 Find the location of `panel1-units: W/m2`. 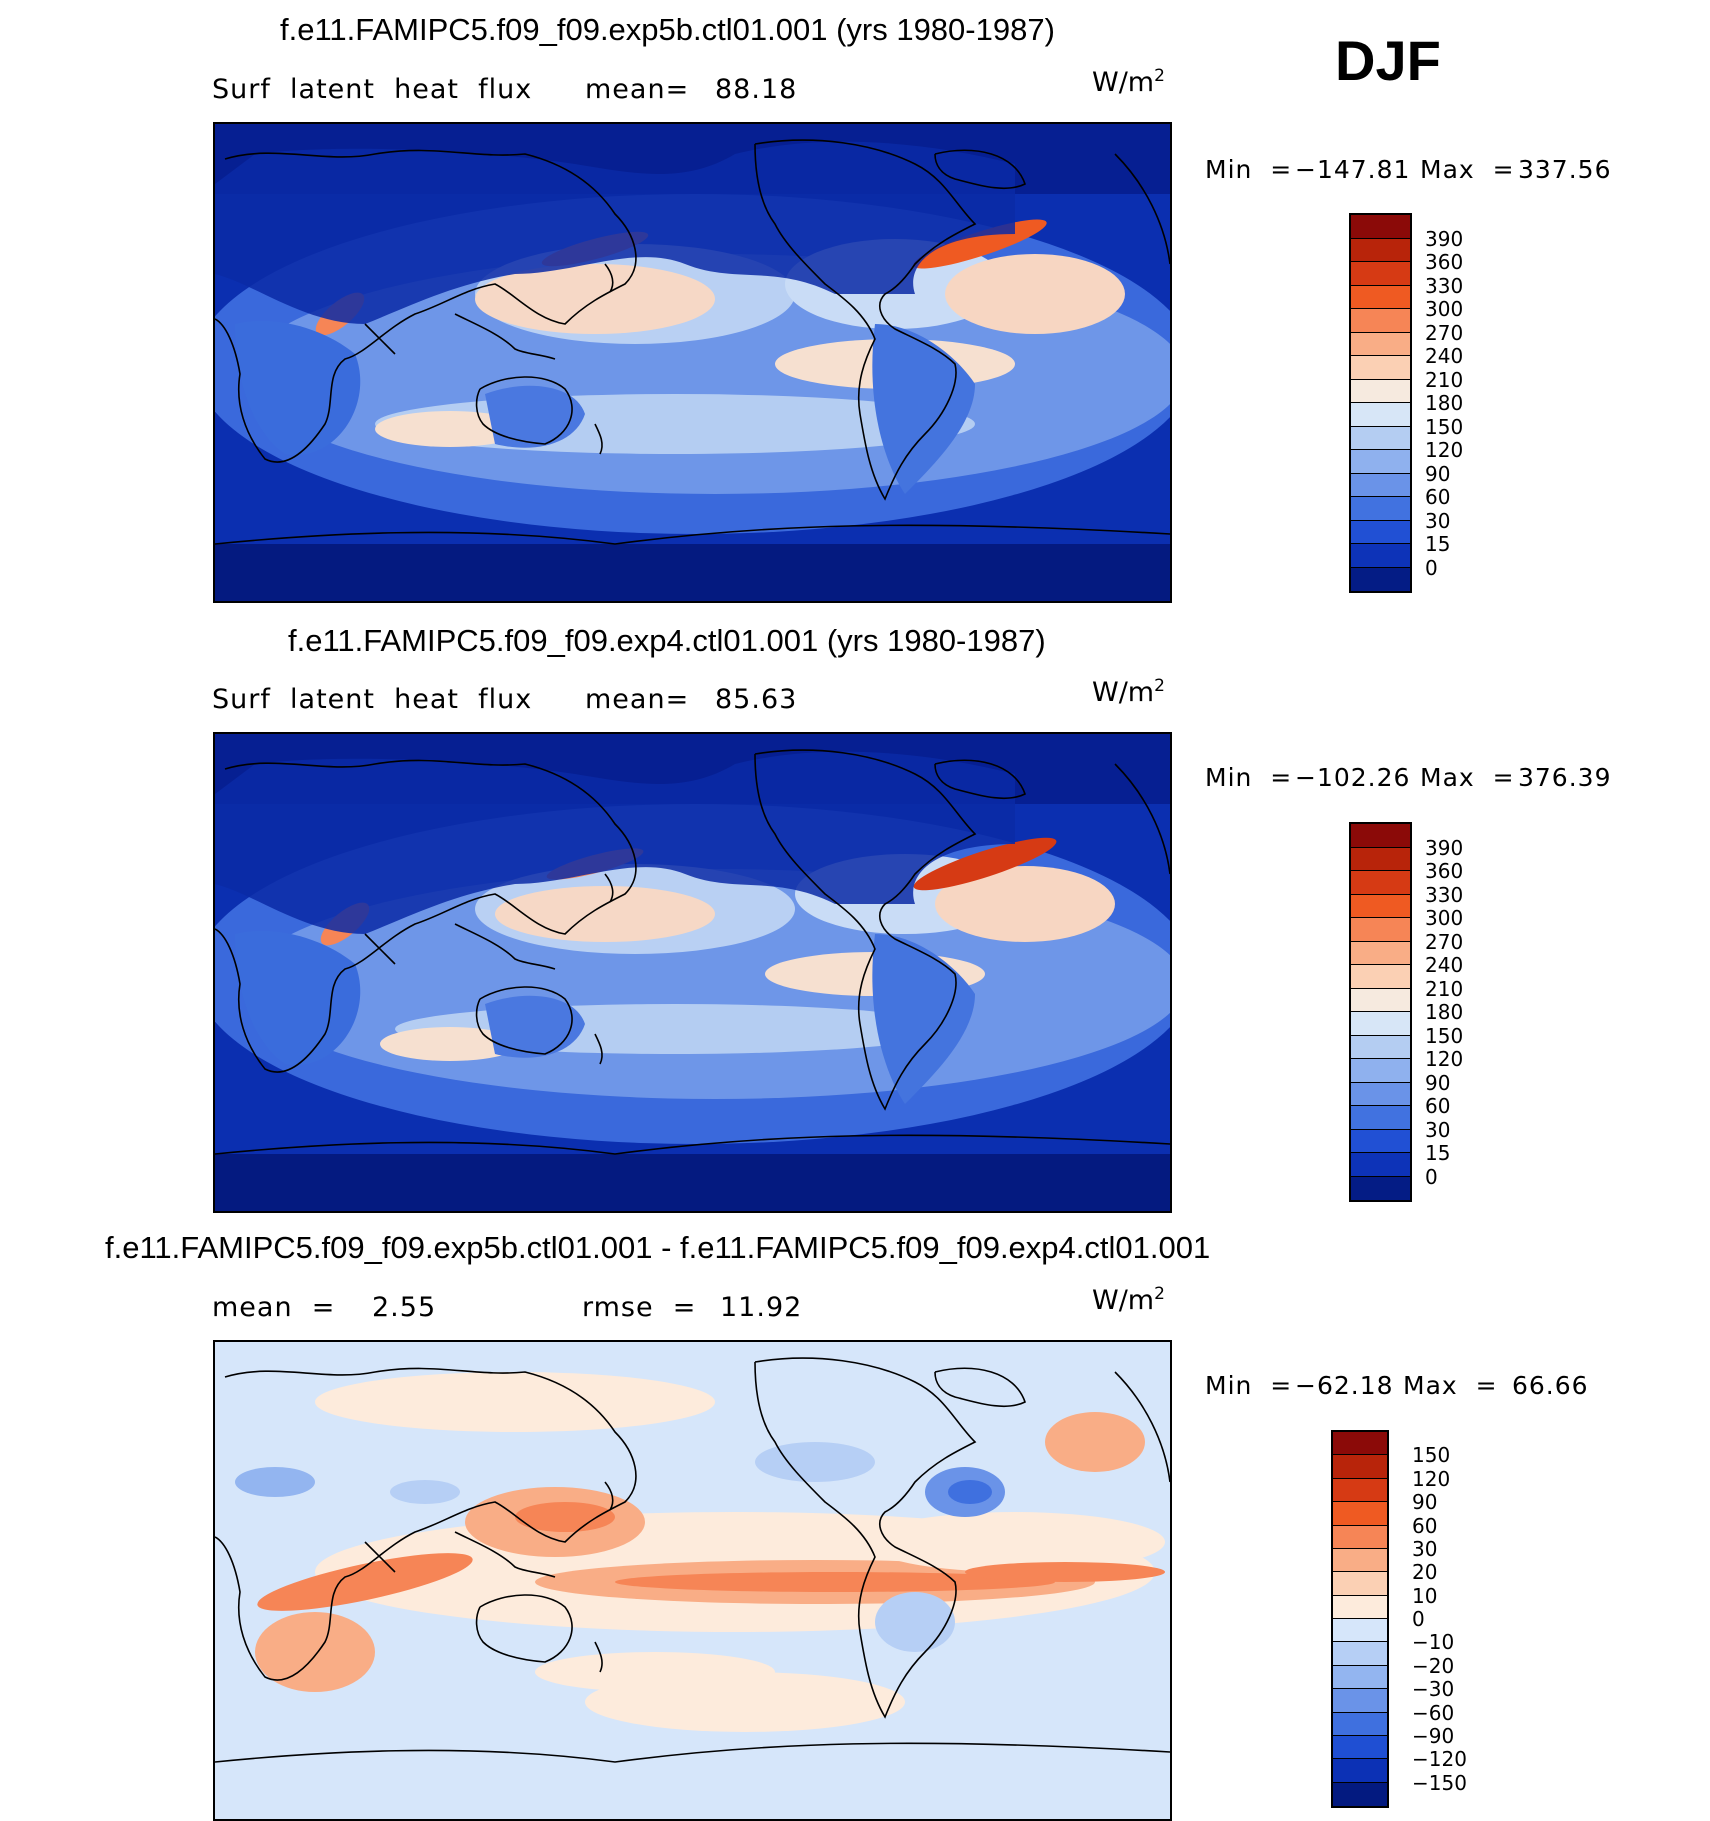

panel1-units: W/m2 is located at coordinates (1128, 82).